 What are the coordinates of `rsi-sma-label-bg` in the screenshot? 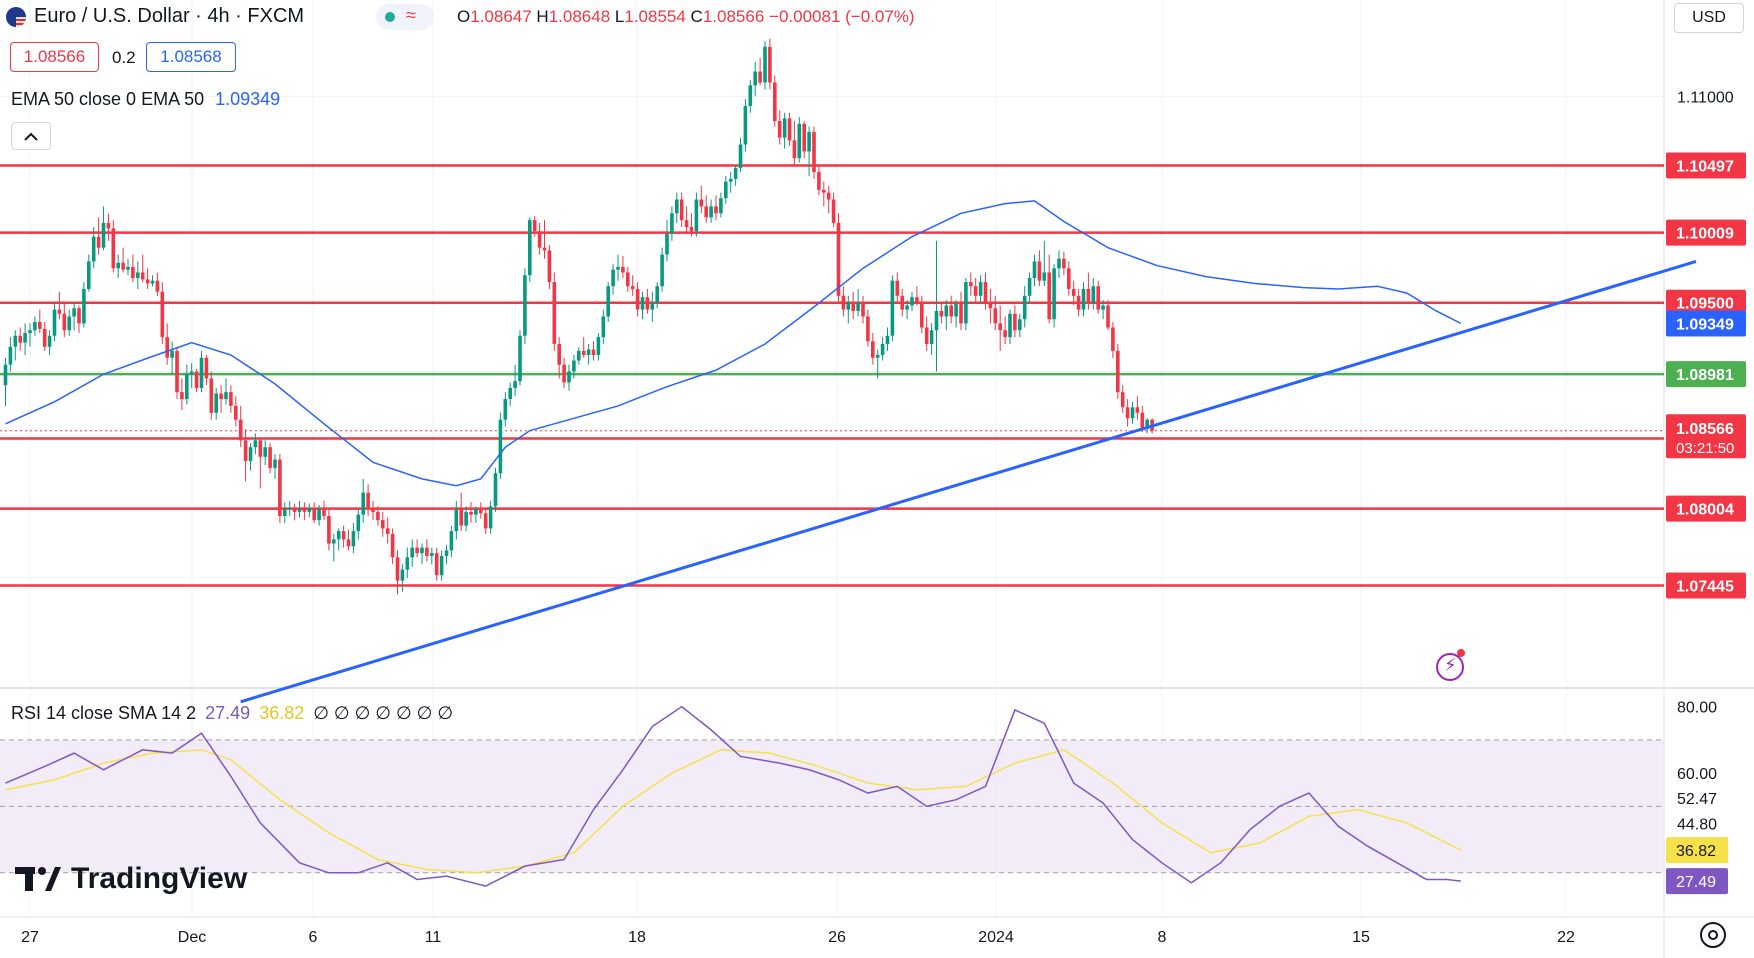 It's located at (1697, 850).